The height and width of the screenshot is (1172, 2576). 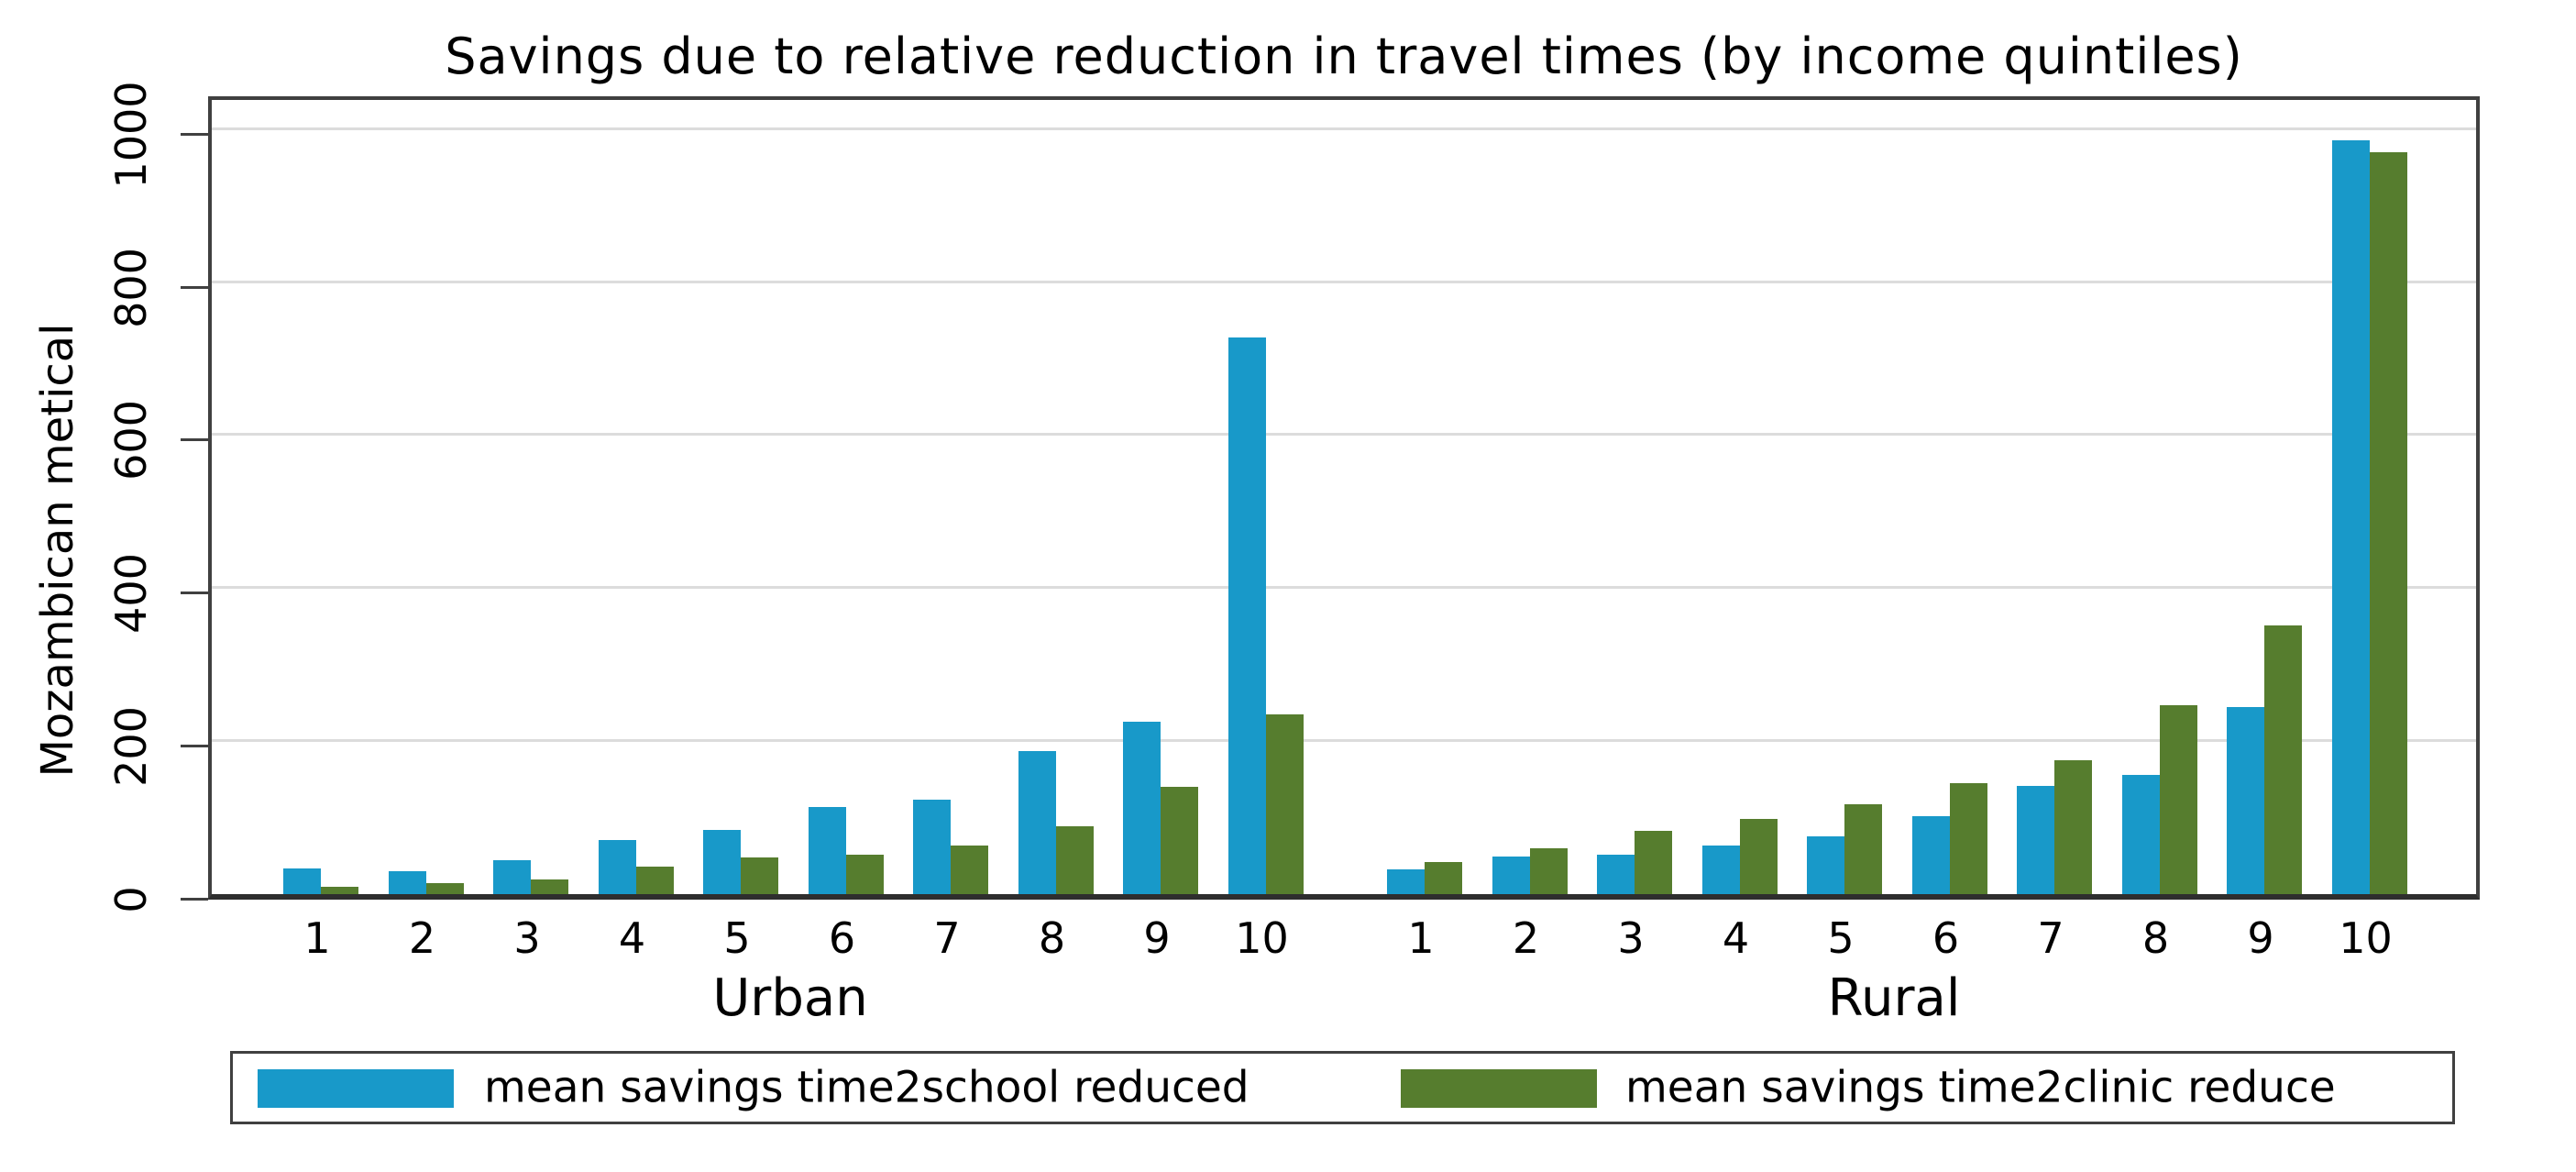 What do you see at coordinates (932, 847) in the screenshot?
I see `bar-urban-7-time2school` at bounding box center [932, 847].